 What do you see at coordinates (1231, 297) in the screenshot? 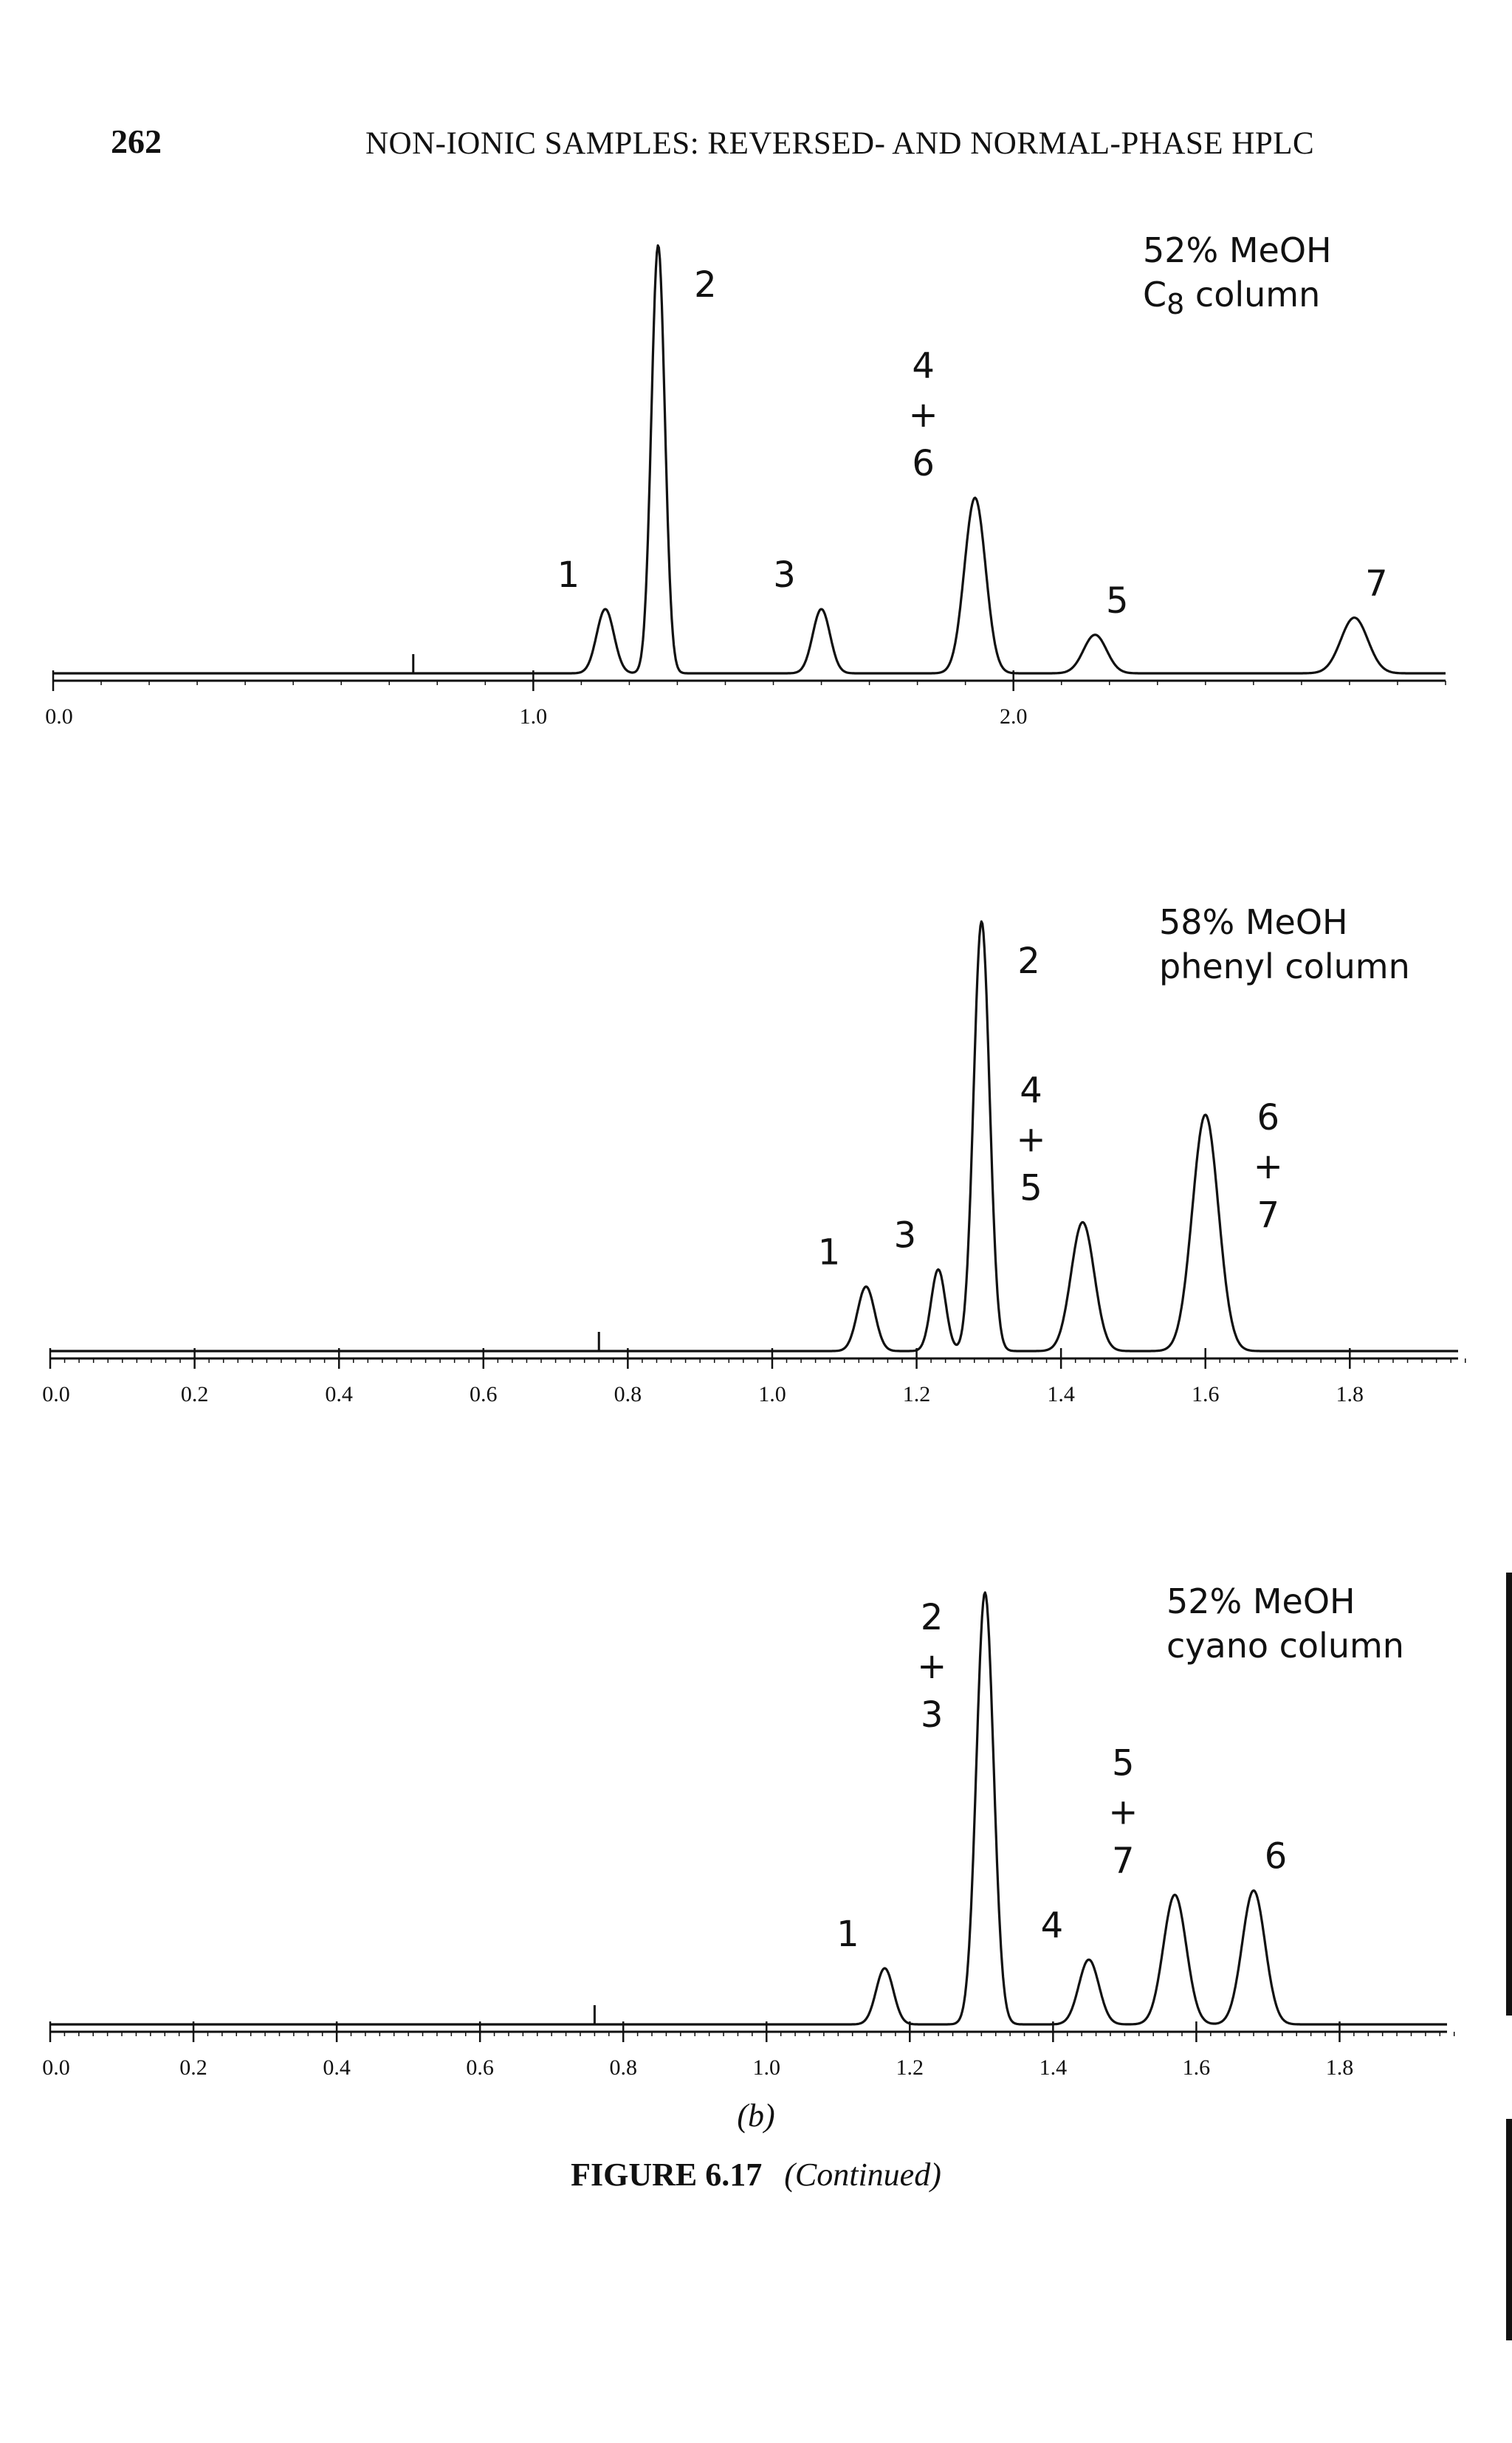
I see `condition-label: C8 column` at bounding box center [1231, 297].